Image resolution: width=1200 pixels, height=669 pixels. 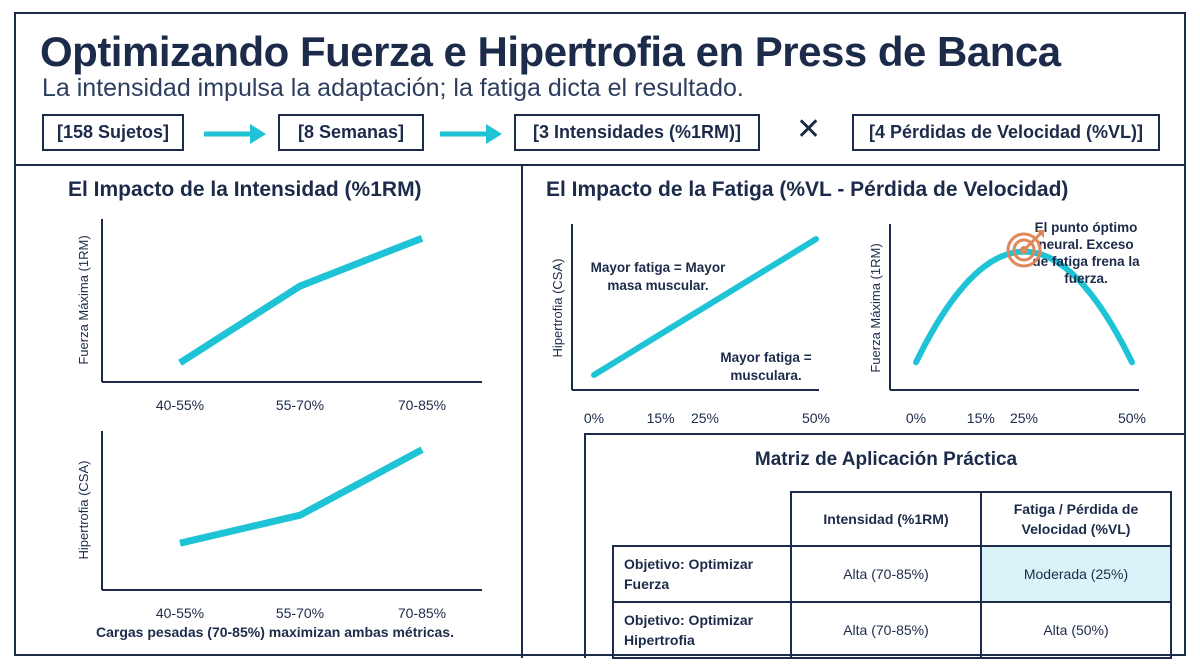 What do you see at coordinates (245, 189) in the screenshot?
I see `left-section-title: El Impacto de la Intensidad (%1RM)` at bounding box center [245, 189].